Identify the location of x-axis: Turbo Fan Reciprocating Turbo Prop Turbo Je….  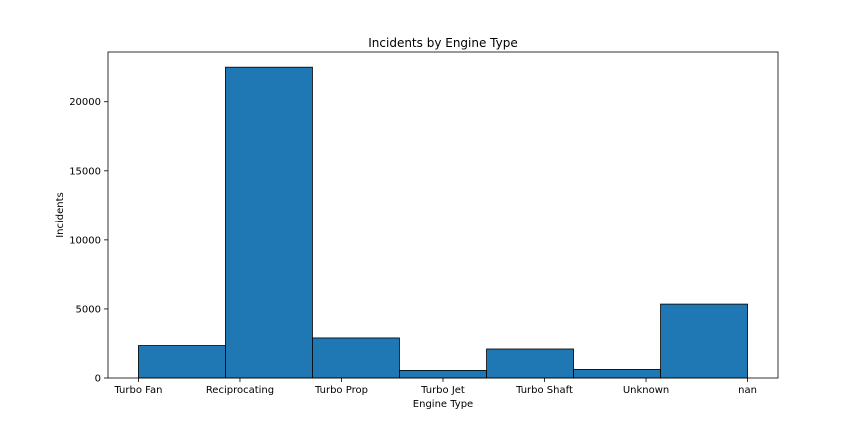
(435, 387).